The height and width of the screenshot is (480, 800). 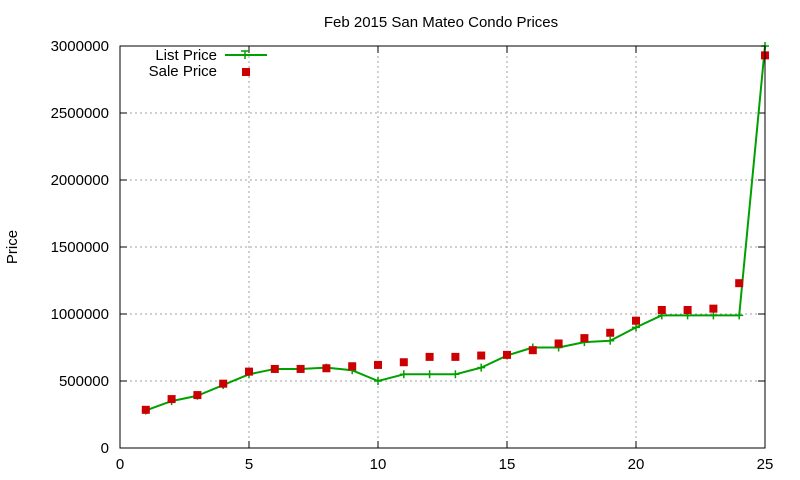 I want to click on chart-title: Feb 2015 San Mateo Condo Prices, so click(x=441, y=22).